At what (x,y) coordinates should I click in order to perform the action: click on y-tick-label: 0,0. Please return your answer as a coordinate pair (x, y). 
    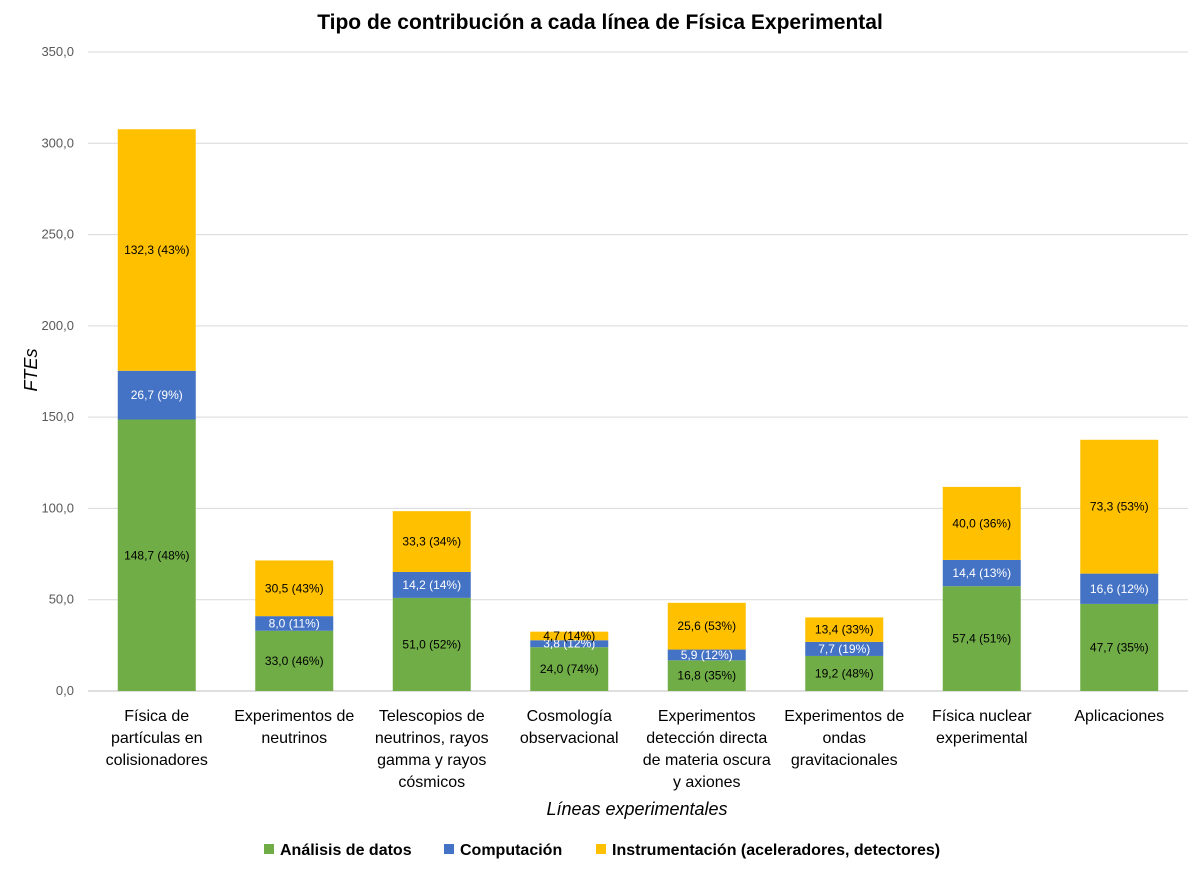
    Looking at the image, I should click on (65, 690).